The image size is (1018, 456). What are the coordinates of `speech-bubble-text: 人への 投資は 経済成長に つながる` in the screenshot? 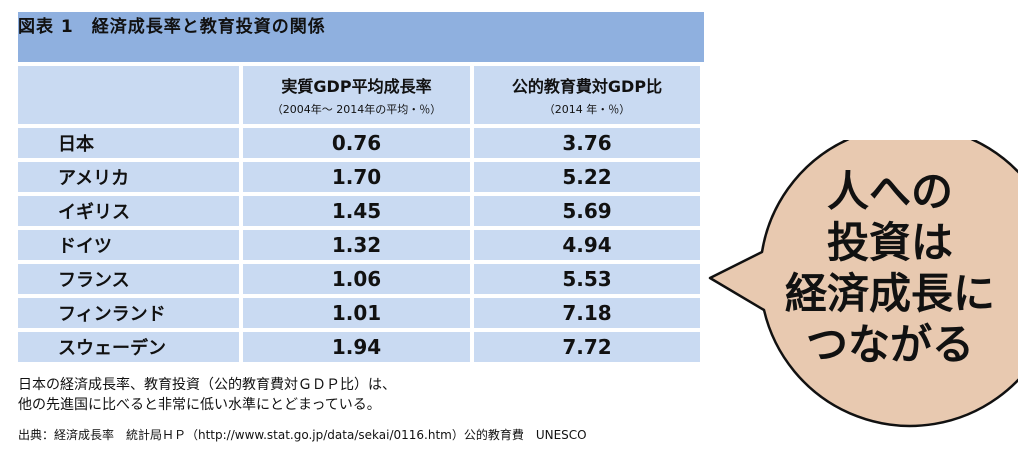 It's located at (890, 268).